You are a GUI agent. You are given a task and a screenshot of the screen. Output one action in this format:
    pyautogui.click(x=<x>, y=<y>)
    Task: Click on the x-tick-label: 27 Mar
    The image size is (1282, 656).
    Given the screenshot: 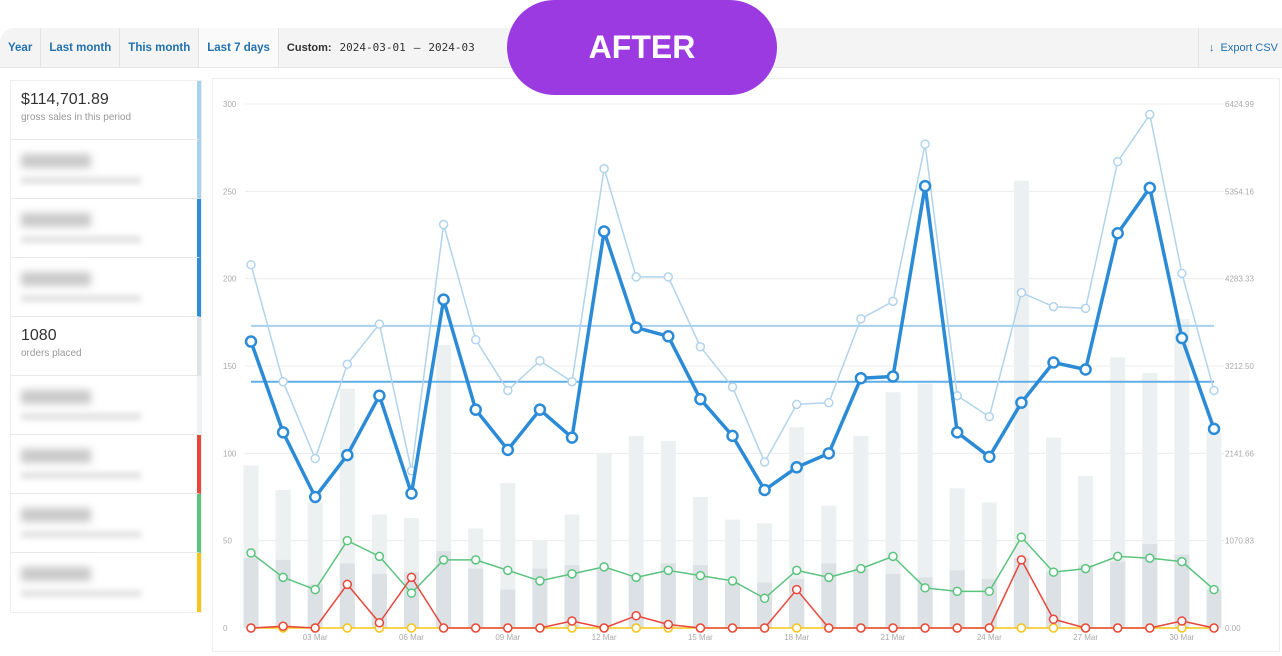 What is the action you would take?
    pyautogui.click(x=1085, y=637)
    